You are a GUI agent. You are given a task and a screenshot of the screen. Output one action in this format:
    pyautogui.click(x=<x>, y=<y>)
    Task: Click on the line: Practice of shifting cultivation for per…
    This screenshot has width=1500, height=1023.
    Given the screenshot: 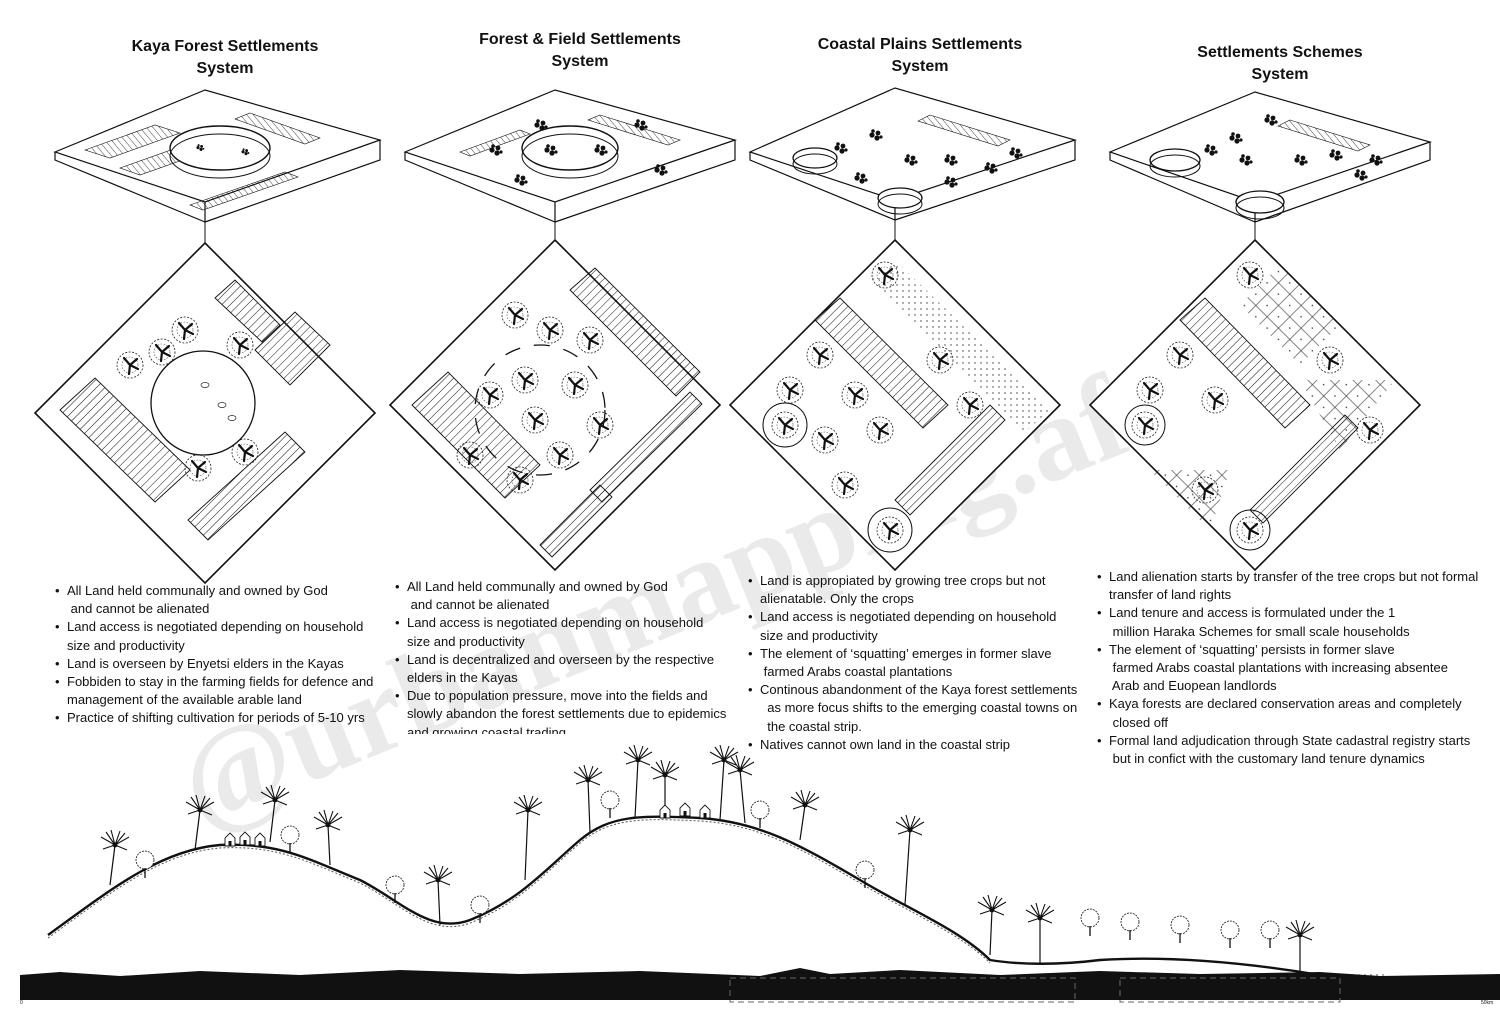 What is the action you would take?
    pyautogui.click(x=216, y=718)
    